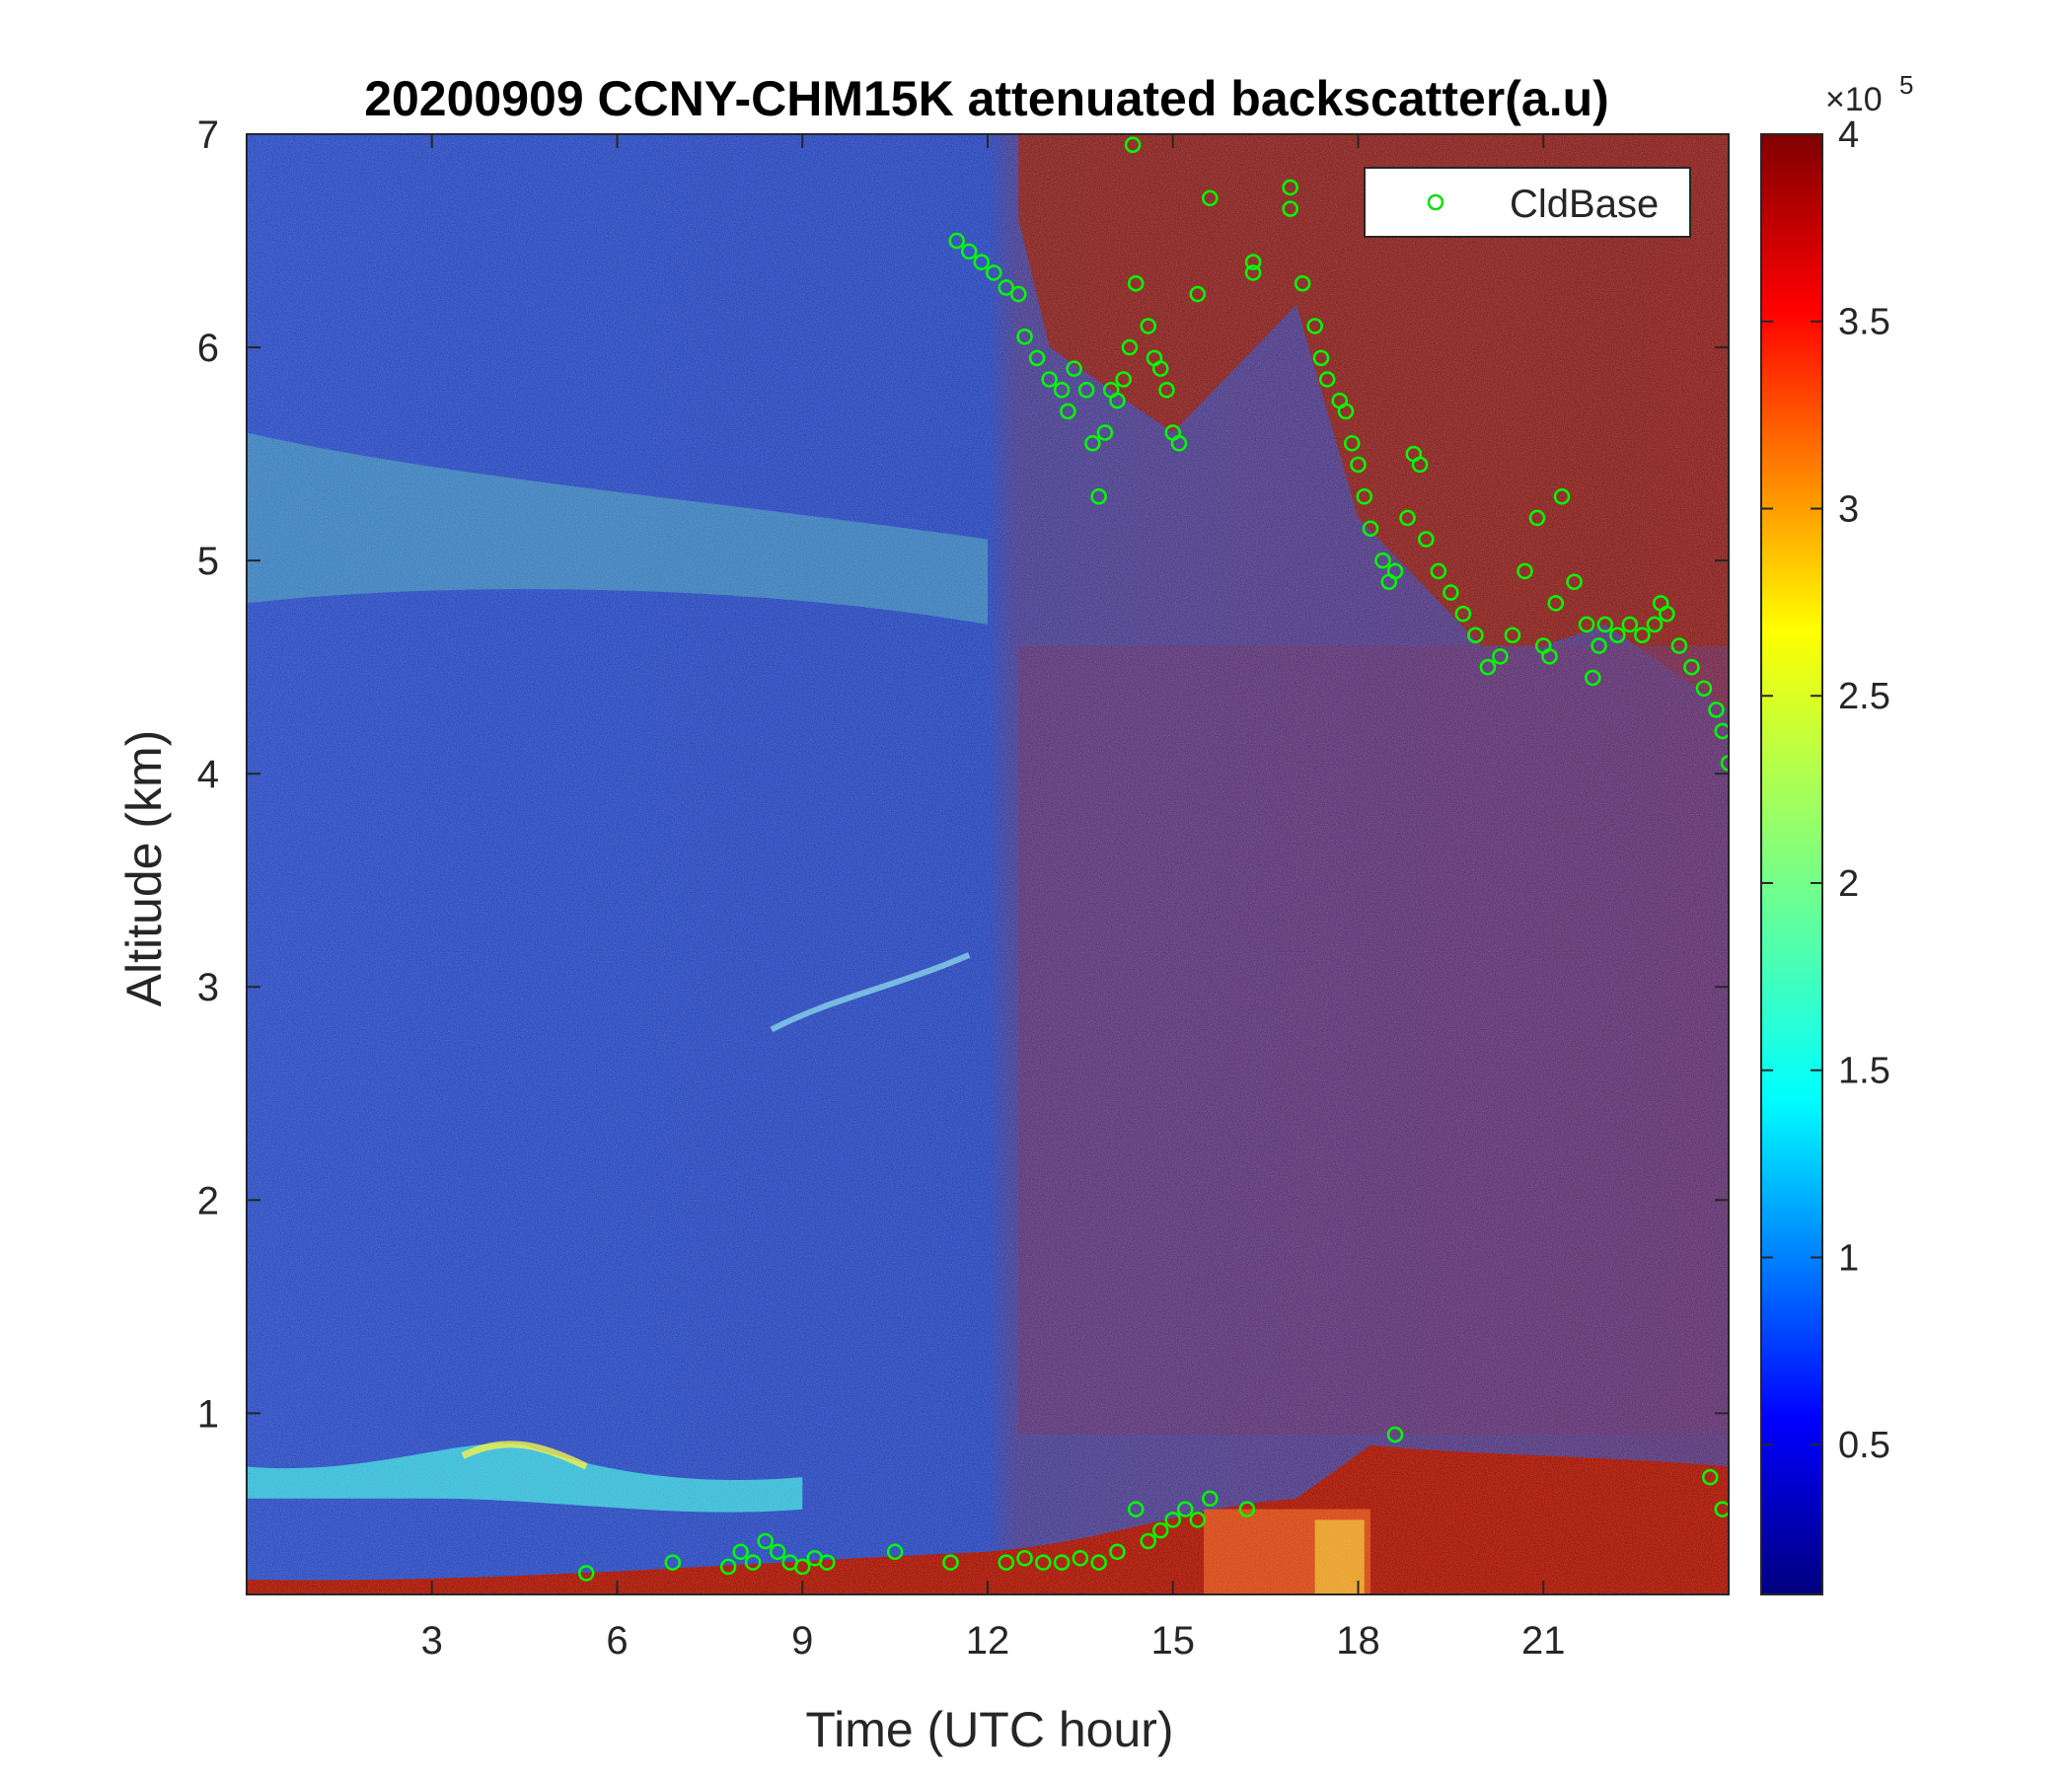 This screenshot has width=2072, height=1776. Describe the element at coordinates (208, 562) in the screenshot. I see `y-tick-label: 5` at that location.